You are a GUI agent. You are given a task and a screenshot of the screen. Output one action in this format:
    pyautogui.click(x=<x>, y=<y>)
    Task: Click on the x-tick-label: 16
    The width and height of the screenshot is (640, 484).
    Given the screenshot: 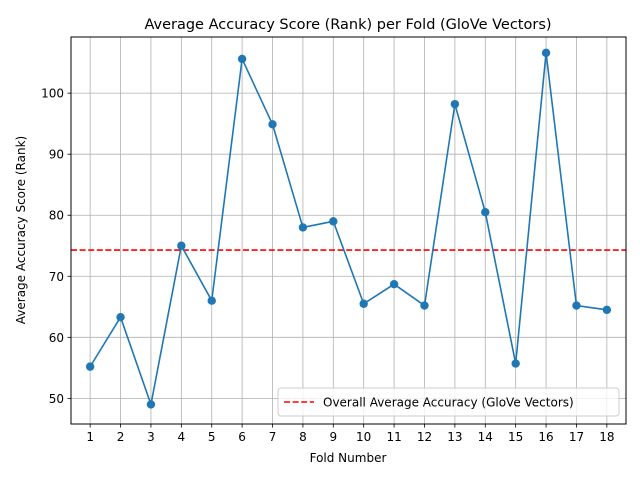 What is the action you would take?
    pyautogui.click(x=545, y=437)
    